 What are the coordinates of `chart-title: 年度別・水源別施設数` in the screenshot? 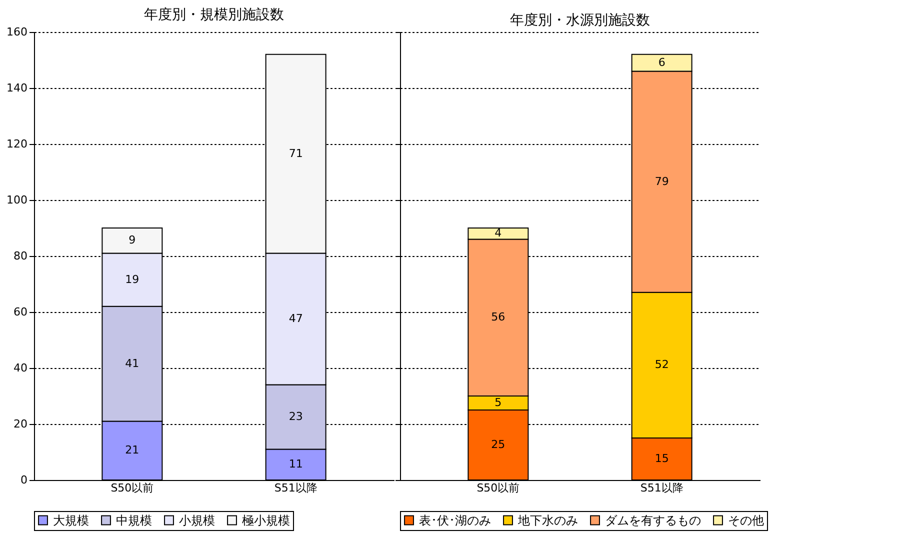 It's located at (580, 20).